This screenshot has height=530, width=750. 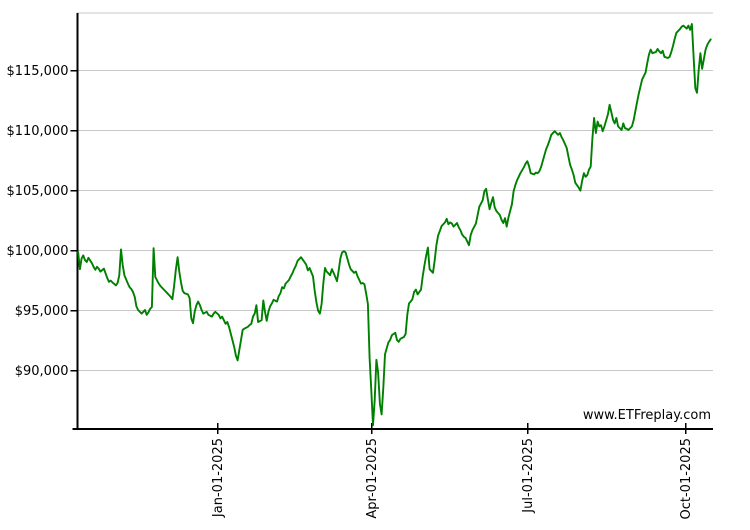 I want to click on y-tick-label: $115,000, so click(x=37, y=71).